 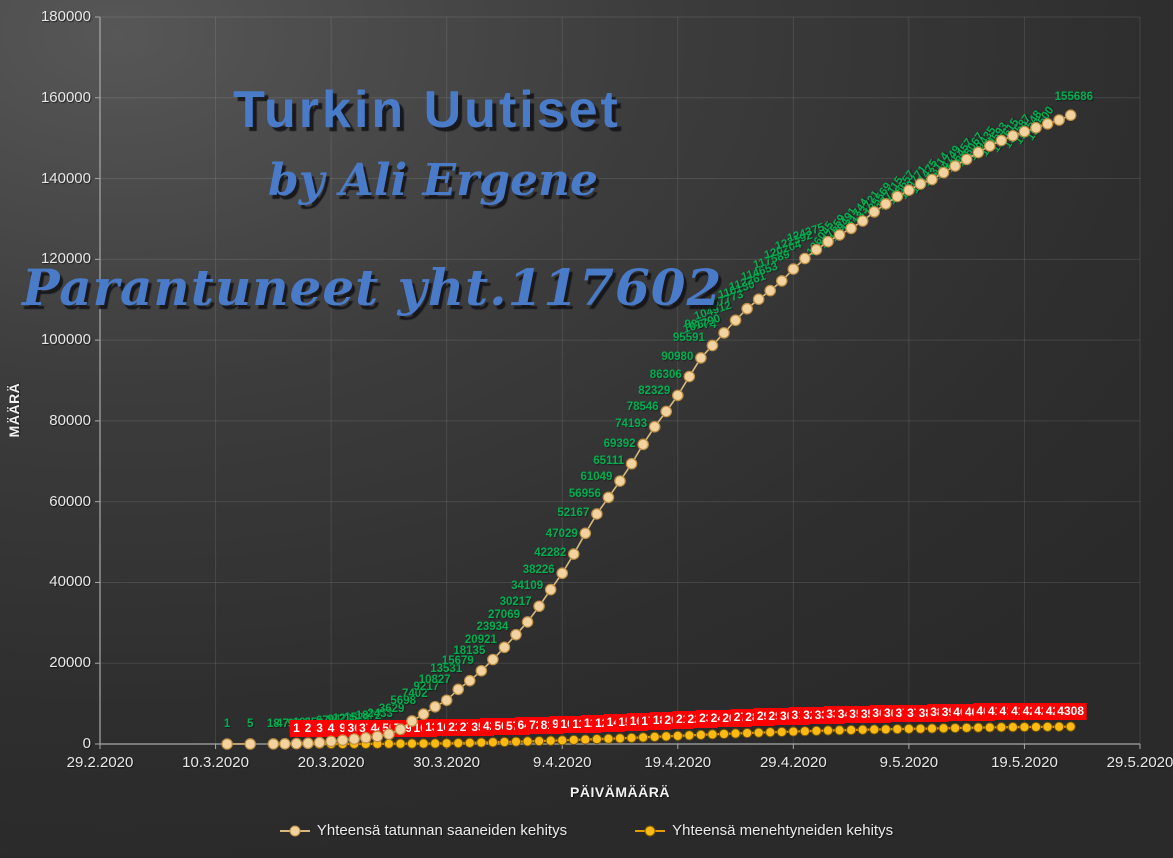 What do you see at coordinates (642, 406) in the screenshot?
I see `cases-data-label: 78546` at bounding box center [642, 406].